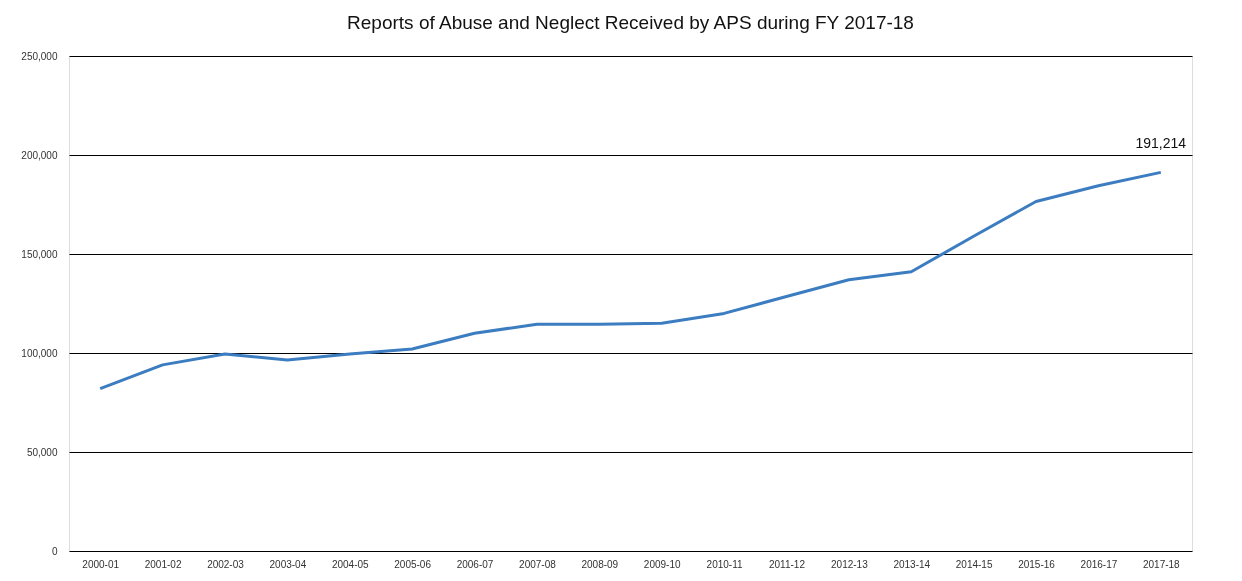  I want to click on x-tick-label: 2011-12, so click(787, 564).